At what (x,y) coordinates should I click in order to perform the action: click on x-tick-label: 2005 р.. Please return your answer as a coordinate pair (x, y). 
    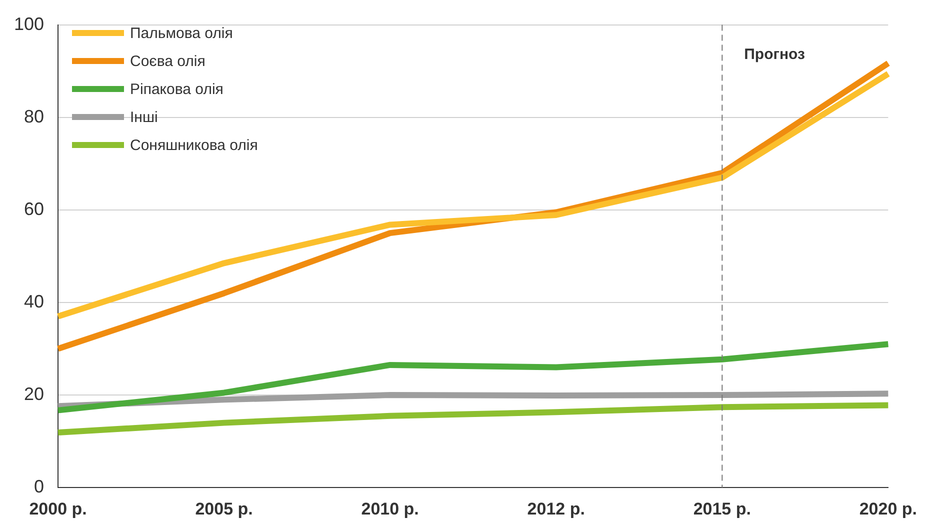
    Looking at the image, I should click on (224, 508).